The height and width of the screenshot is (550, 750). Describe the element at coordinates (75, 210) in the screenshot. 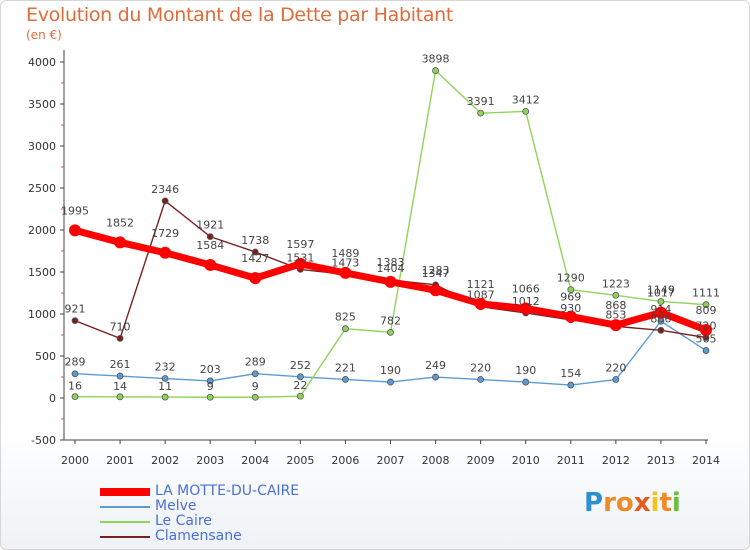

I see `data-label: 1995` at that location.